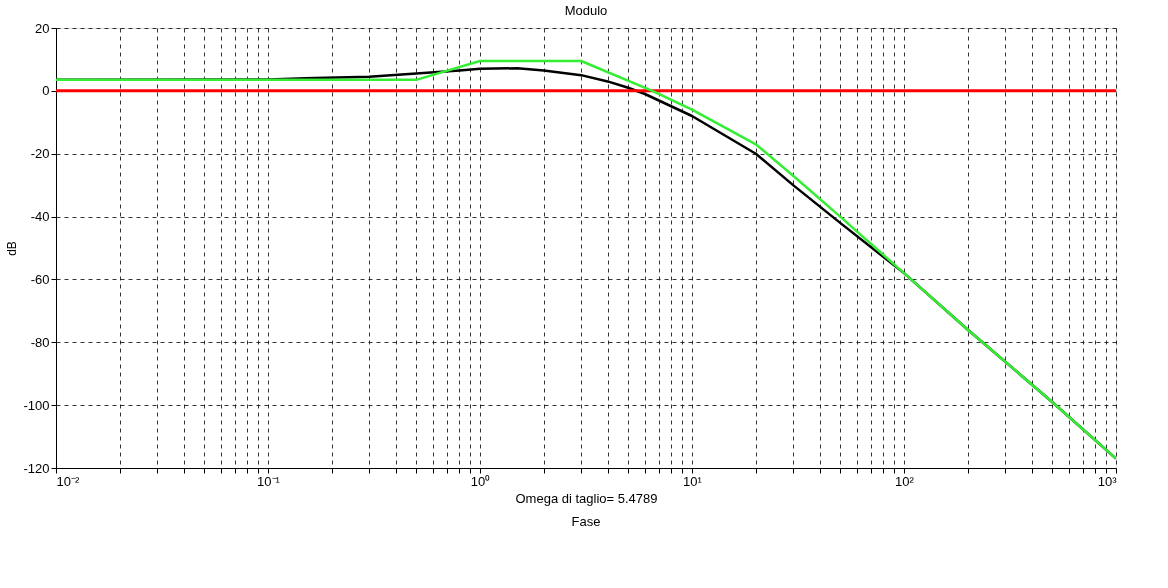  What do you see at coordinates (40, 279) in the screenshot?
I see `y-tick-label: -60` at bounding box center [40, 279].